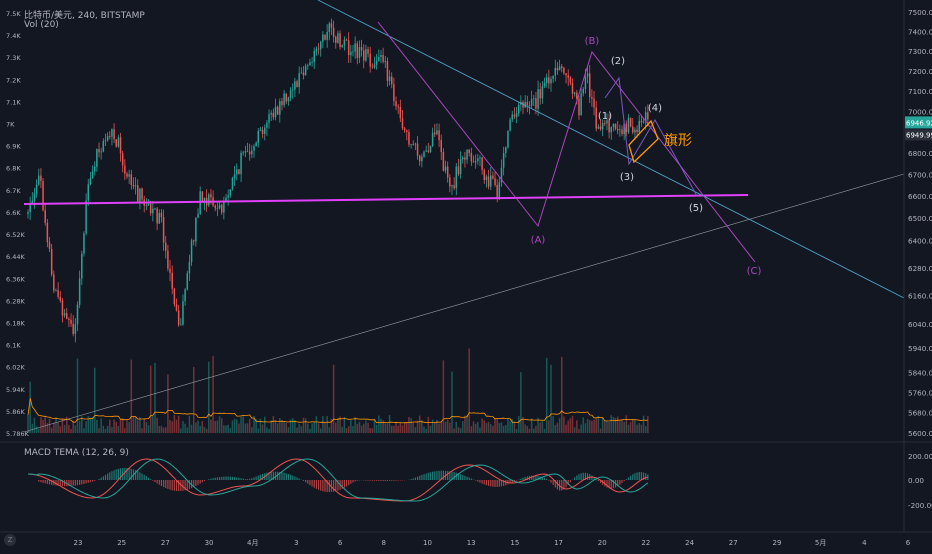  Describe the element at coordinates (13, 346) in the screenshot. I see `left-axis-tick-label: 6.1K` at that location.